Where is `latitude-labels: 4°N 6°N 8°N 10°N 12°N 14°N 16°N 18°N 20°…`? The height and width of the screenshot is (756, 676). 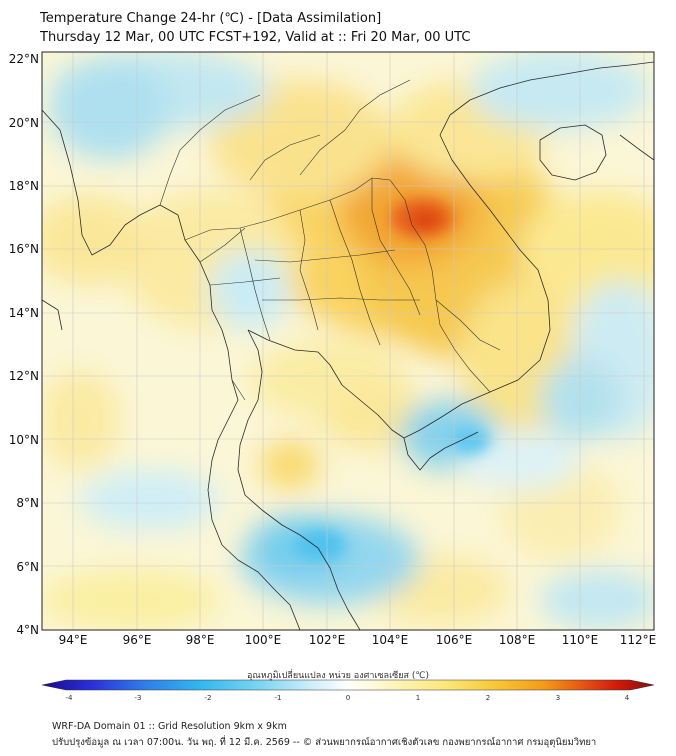 latitude-labels: 4°N 6°N 8°N 10°N 12°N 14°N 16°N 18°N 20°… is located at coordinates (24, 344).